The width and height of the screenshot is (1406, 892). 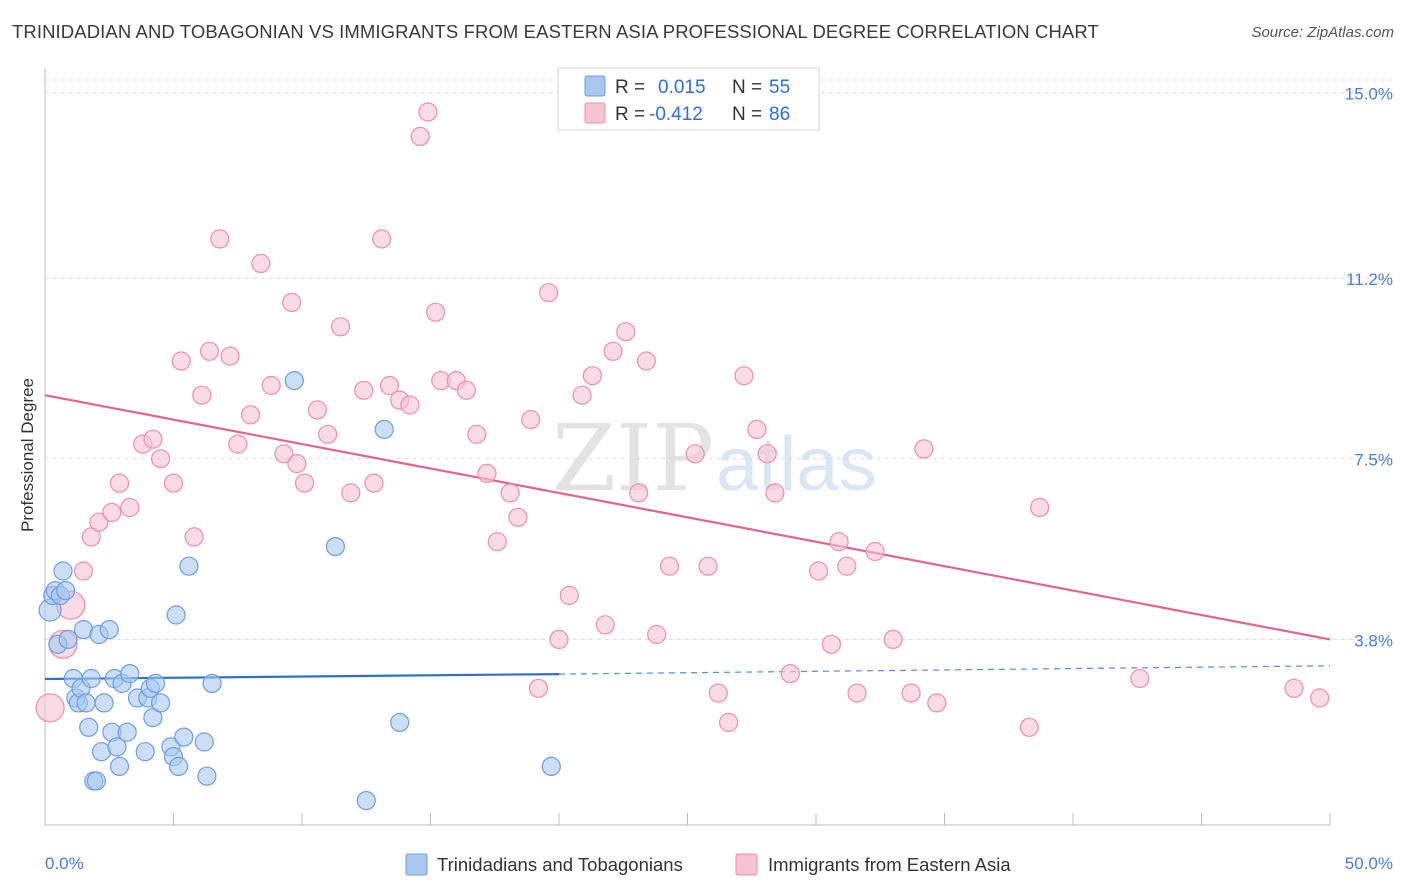 What do you see at coordinates (27, 455) in the screenshot?
I see `y-axis-title: Professional Degree` at bounding box center [27, 455].